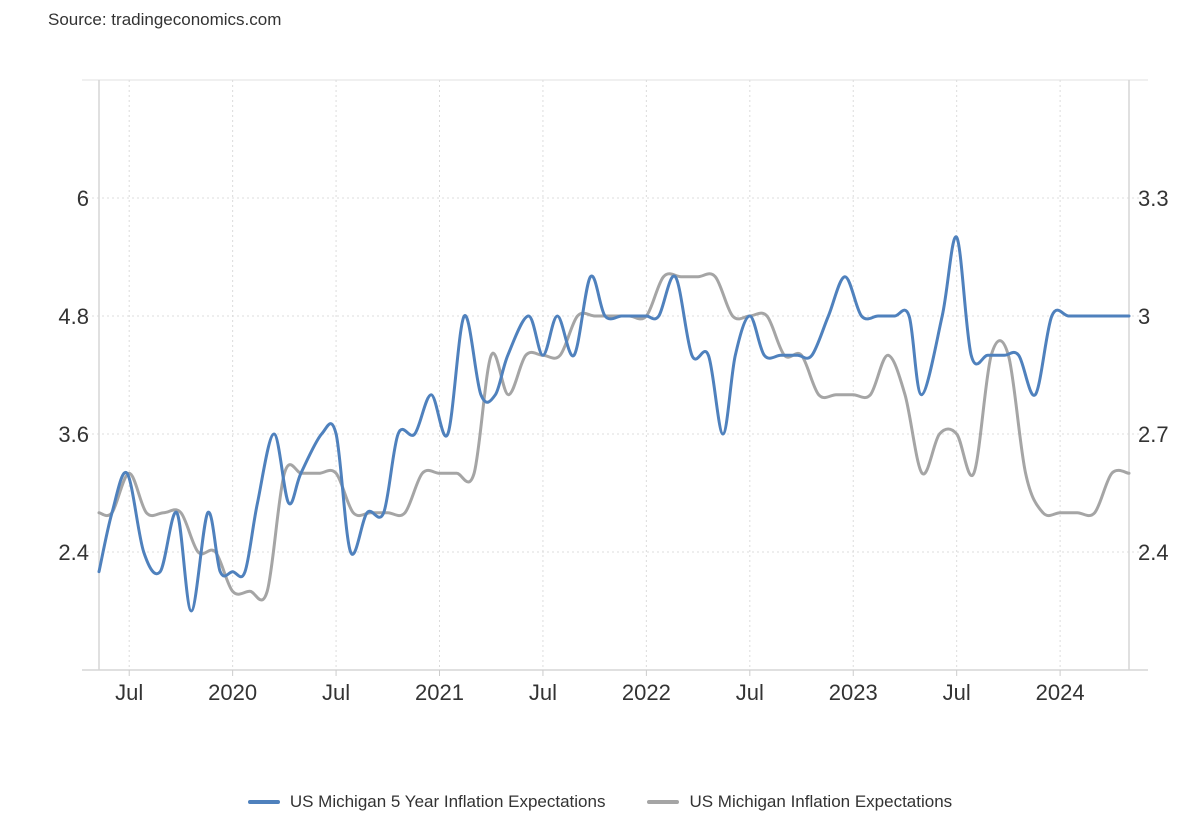 Image resolution: width=1200 pixels, height=820 pixels. Describe the element at coordinates (750, 692) in the screenshot. I see `x-tick-label-6: Jul` at that location.